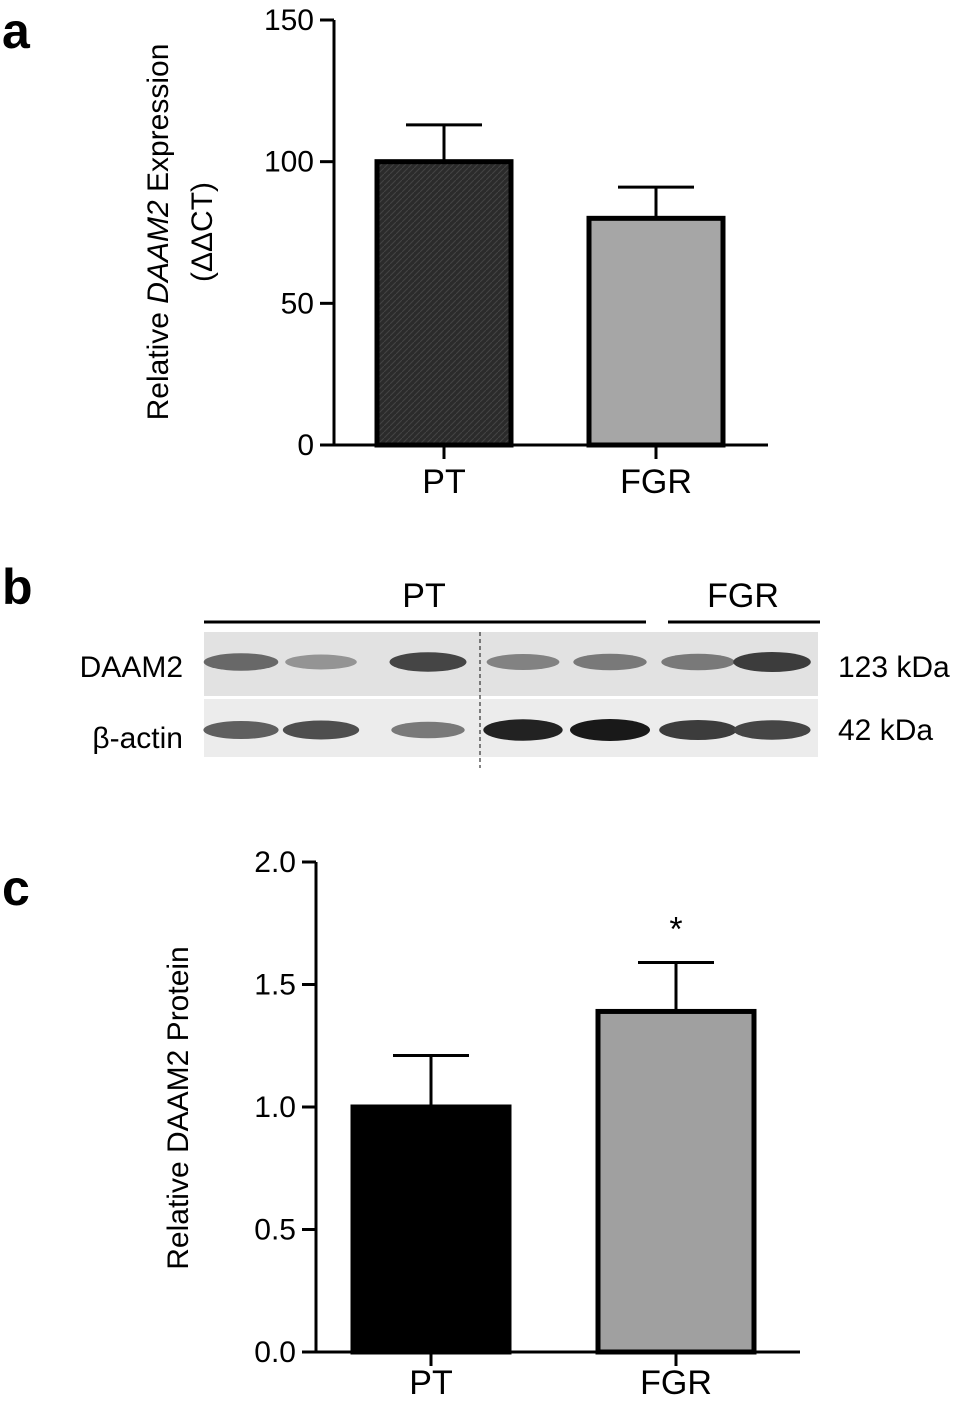  What do you see at coordinates (297, 303) in the screenshot?
I see `panel-a-y-tick-label: 50` at bounding box center [297, 303].